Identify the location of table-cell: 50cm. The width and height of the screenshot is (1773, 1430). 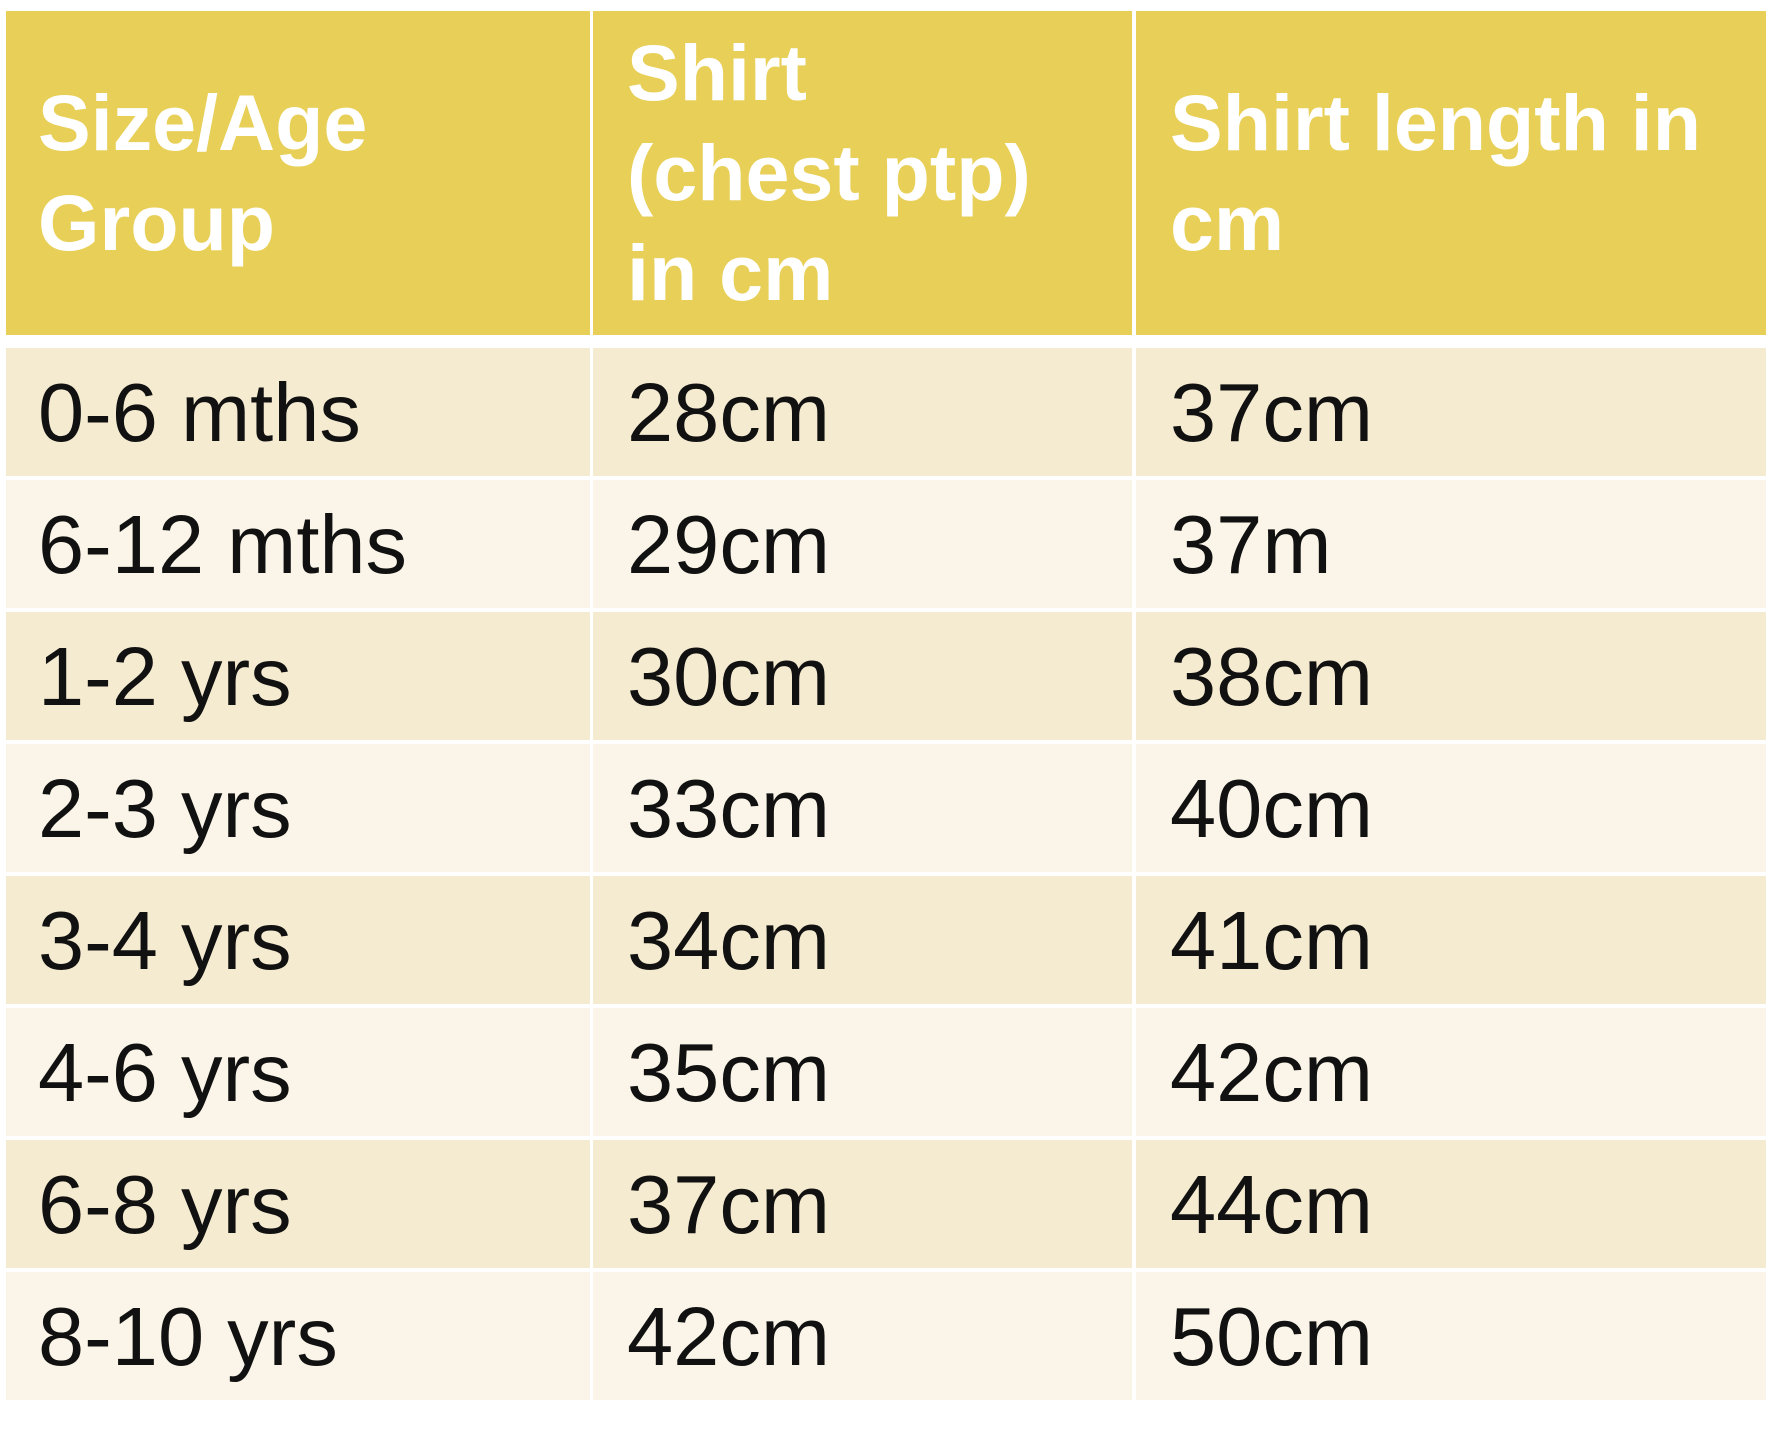
(1451, 1336).